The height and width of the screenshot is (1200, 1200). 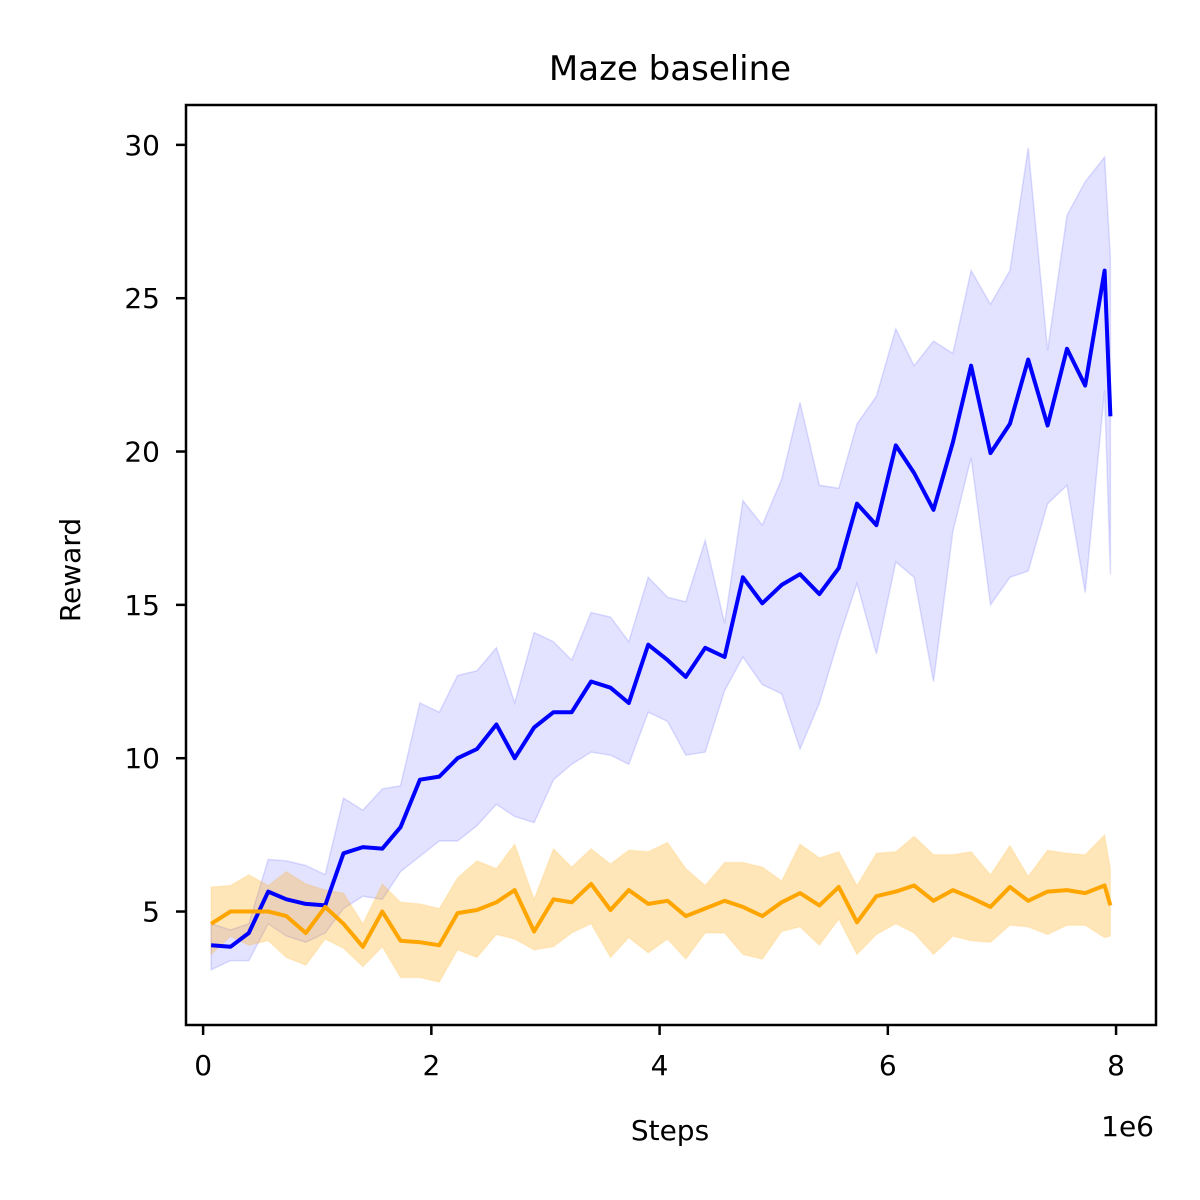 I want to click on y-tick-label: 25, so click(x=142, y=298).